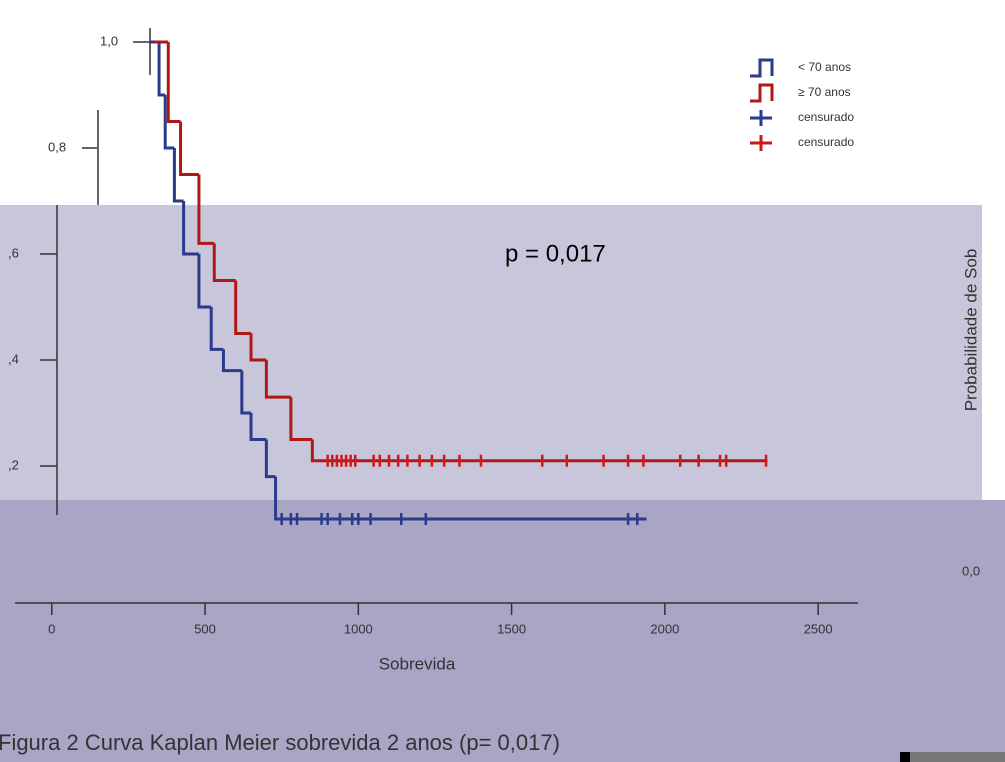 The width and height of the screenshot is (1005, 762). What do you see at coordinates (511, 628) in the screenshot?
I see `x-tick-label: 1500` at bounding box center [511, 628].